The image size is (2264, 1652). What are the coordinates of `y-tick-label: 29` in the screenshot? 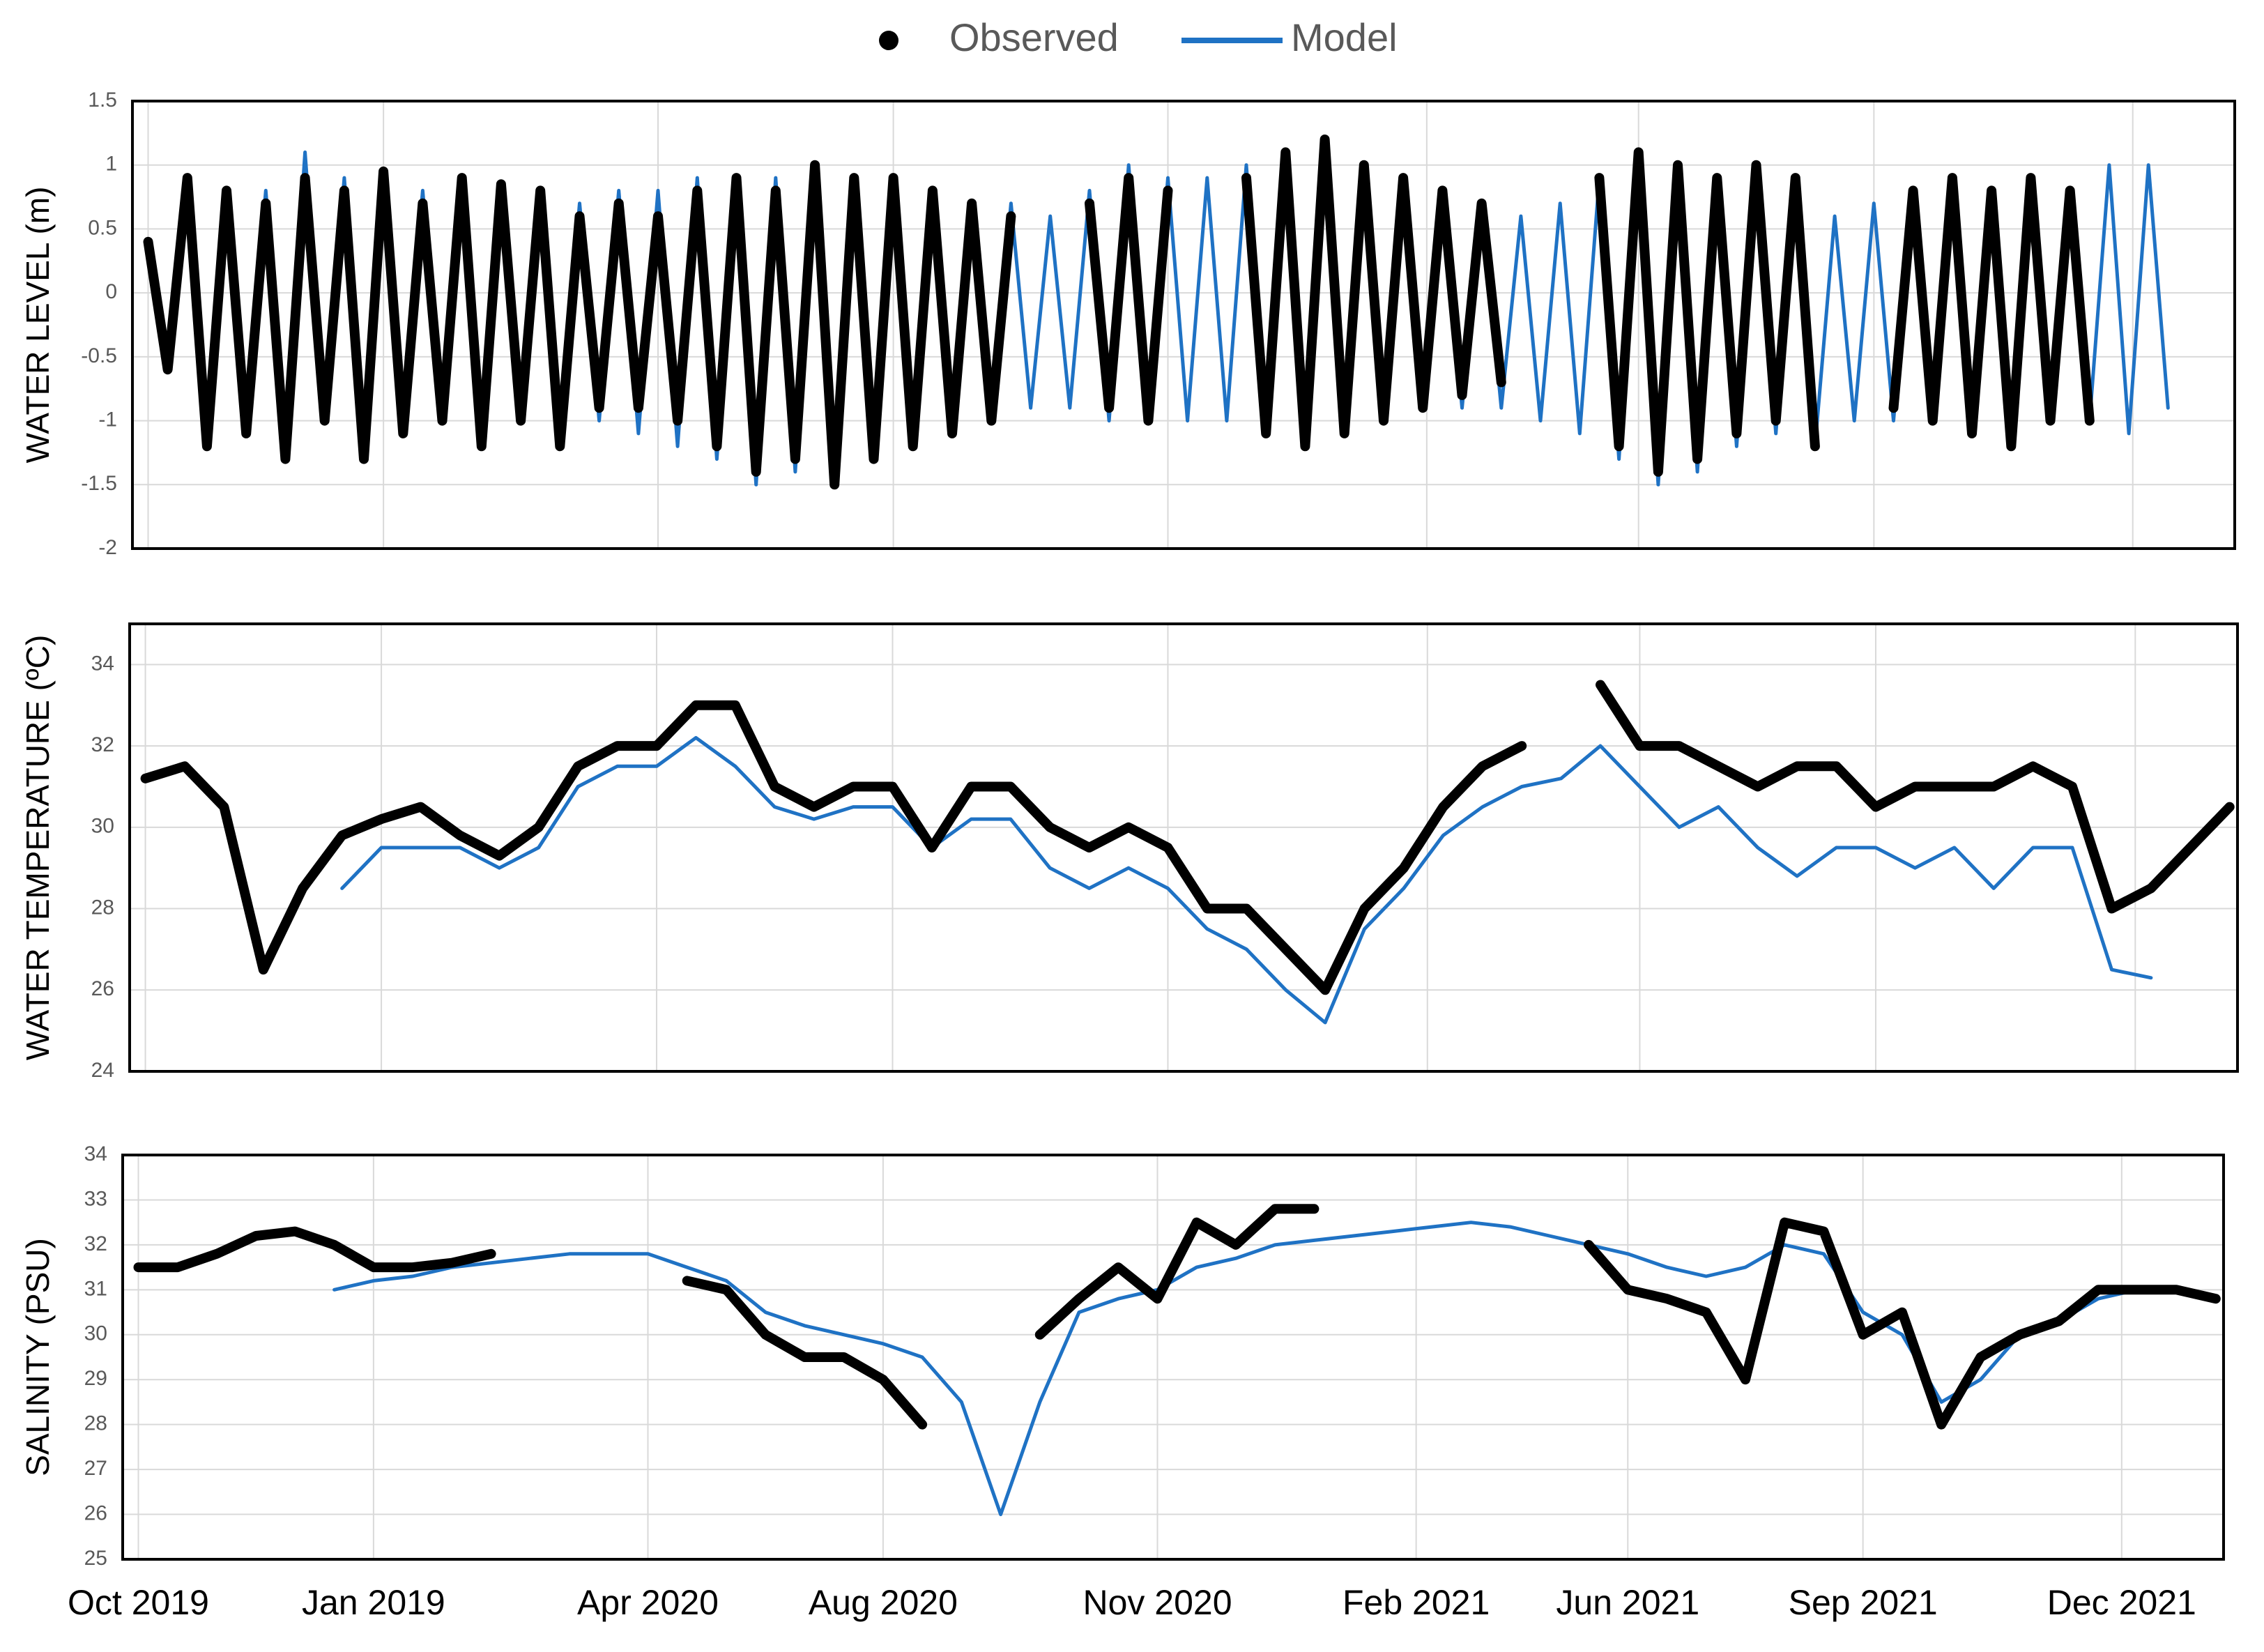 It's located at (95, 1378).